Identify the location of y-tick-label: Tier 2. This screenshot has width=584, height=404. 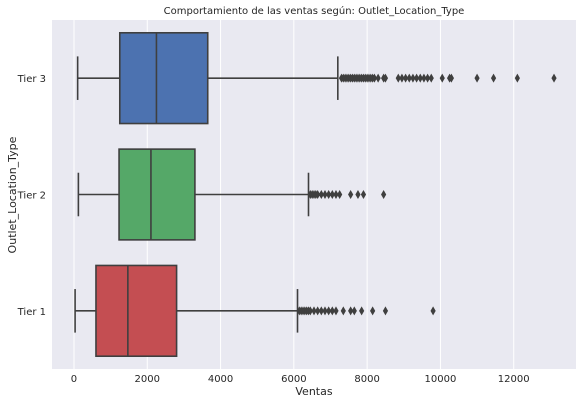
(31, 196).